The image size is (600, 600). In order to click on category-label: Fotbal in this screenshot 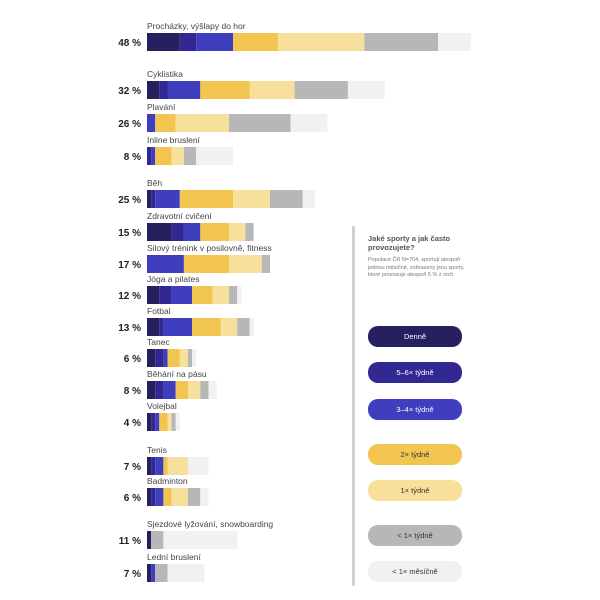, I will do `click(159, 311)`.